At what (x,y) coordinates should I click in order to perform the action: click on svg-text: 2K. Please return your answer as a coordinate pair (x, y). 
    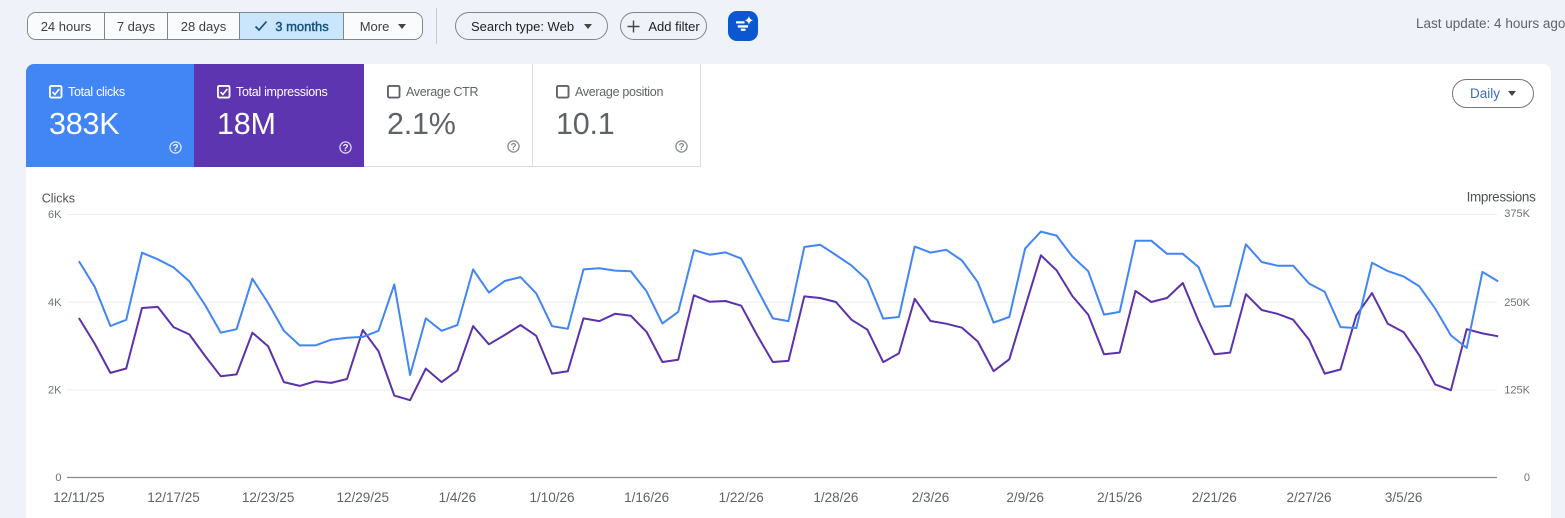
    Looking at the image, I should click on (55, 391).